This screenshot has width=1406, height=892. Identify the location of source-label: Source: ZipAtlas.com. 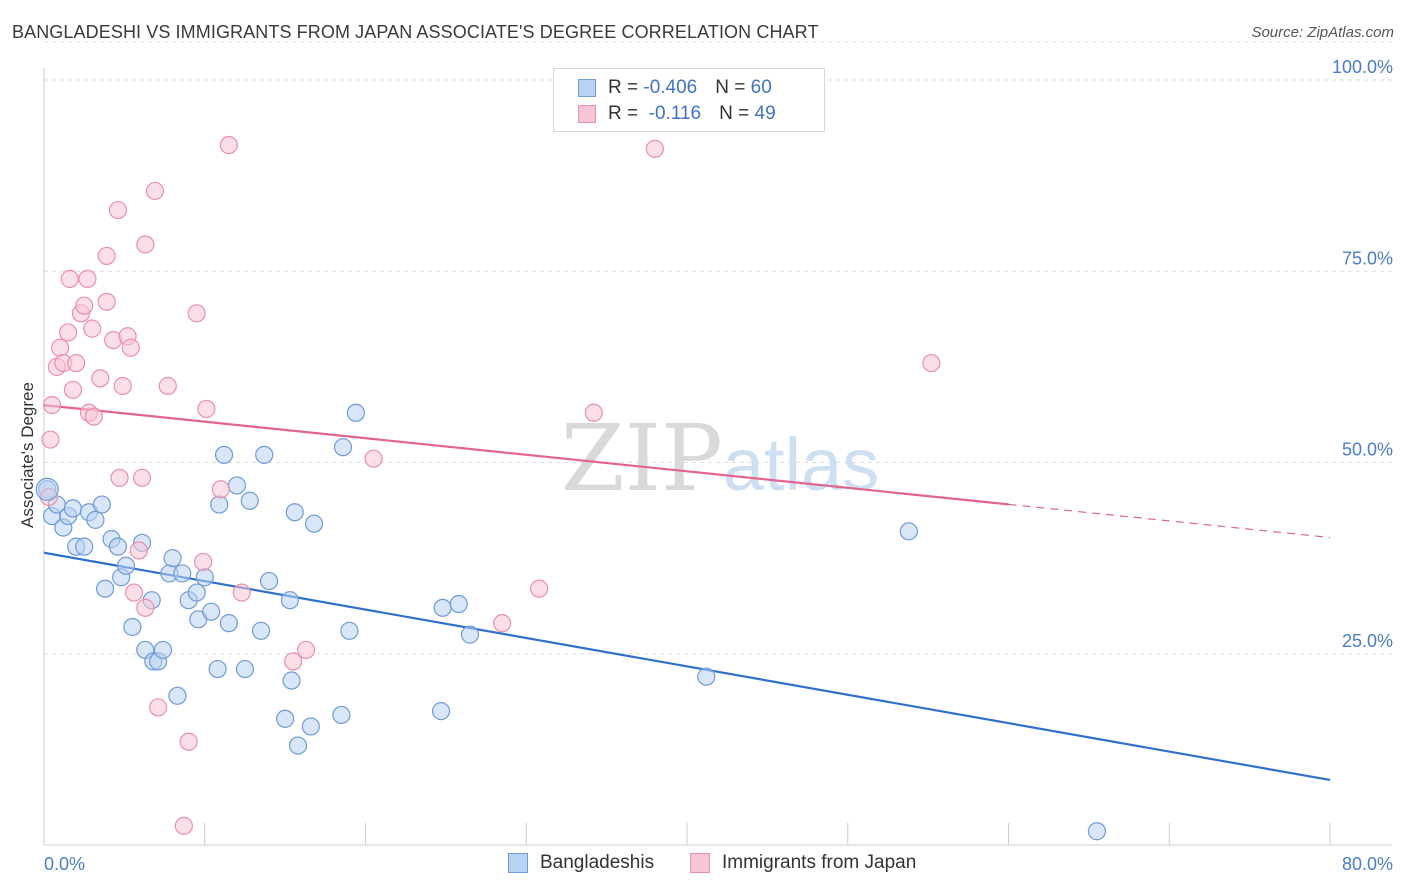
(1322, 32).